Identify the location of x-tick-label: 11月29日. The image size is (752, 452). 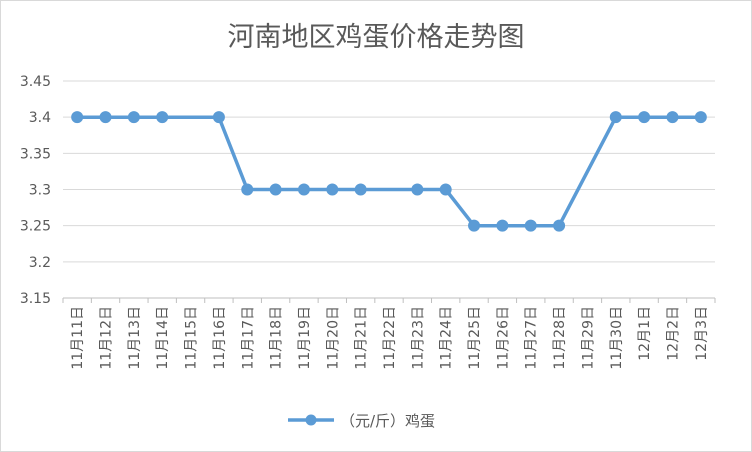
(588, 338).